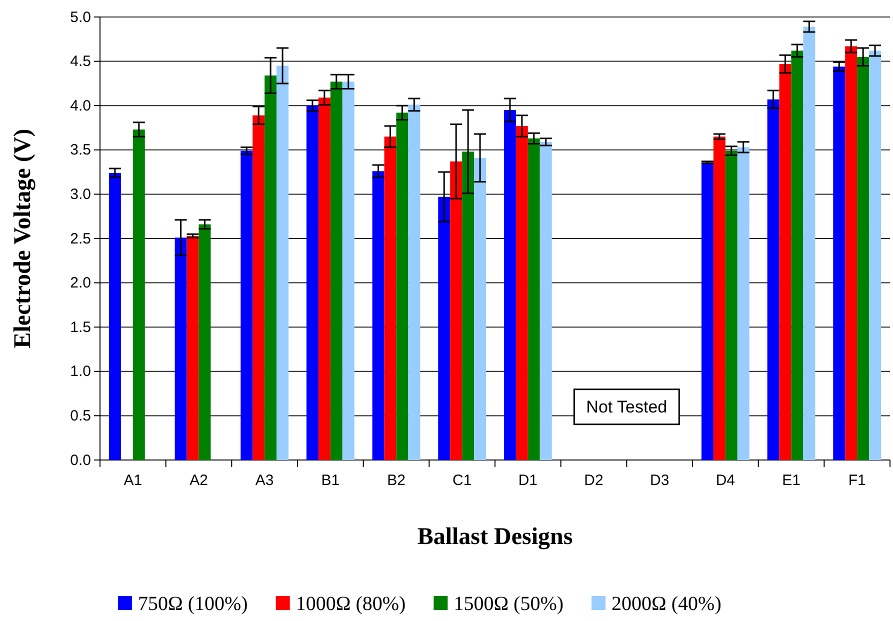  I want to click on y-tick-label: 5.0, so click(80, 17).